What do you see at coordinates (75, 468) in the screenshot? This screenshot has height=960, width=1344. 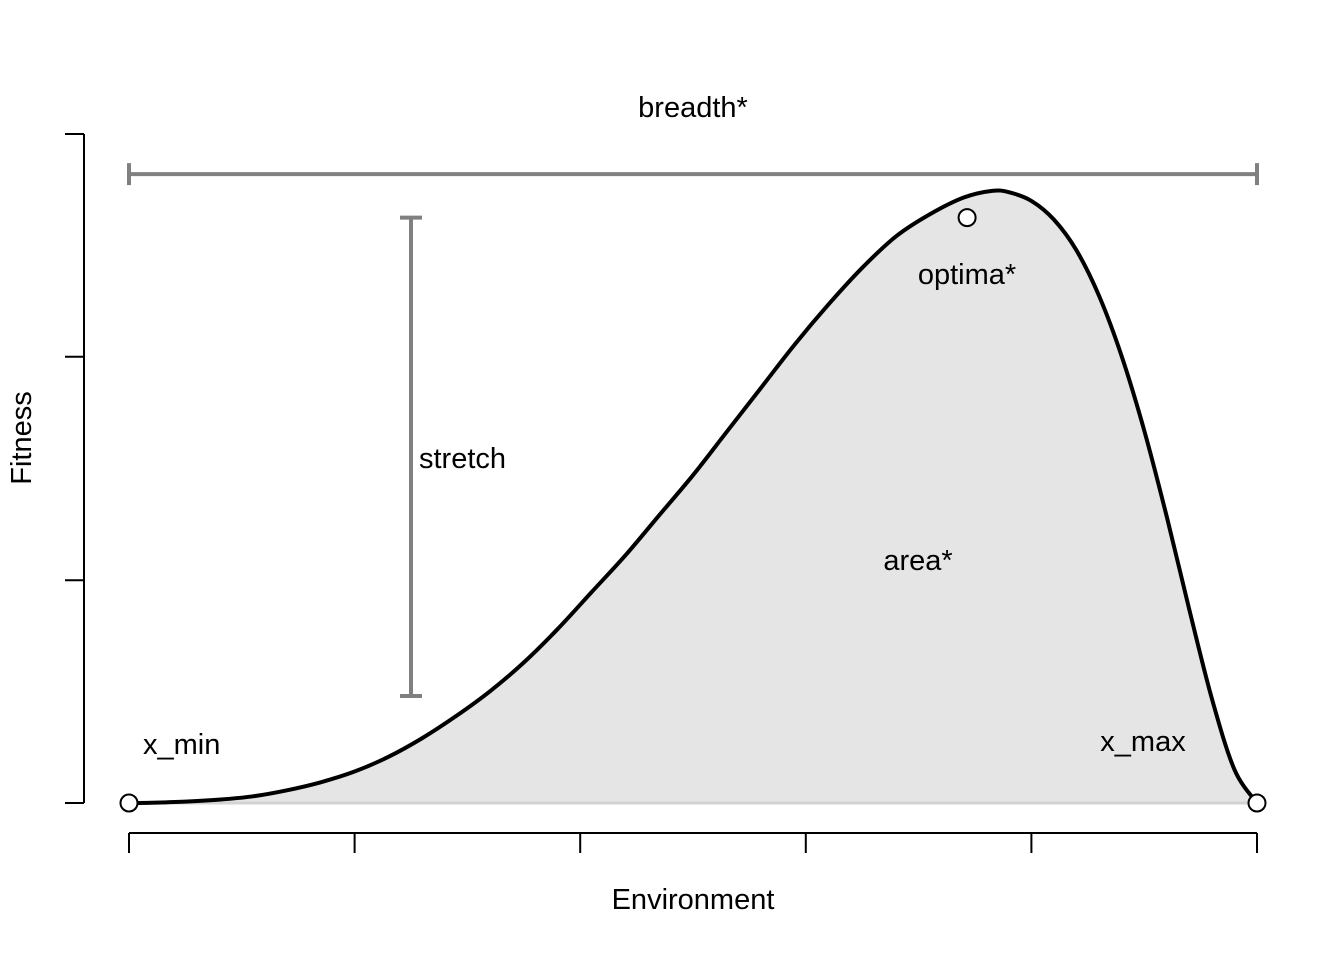 I see `y-axis` at bounding box center [75, 468].